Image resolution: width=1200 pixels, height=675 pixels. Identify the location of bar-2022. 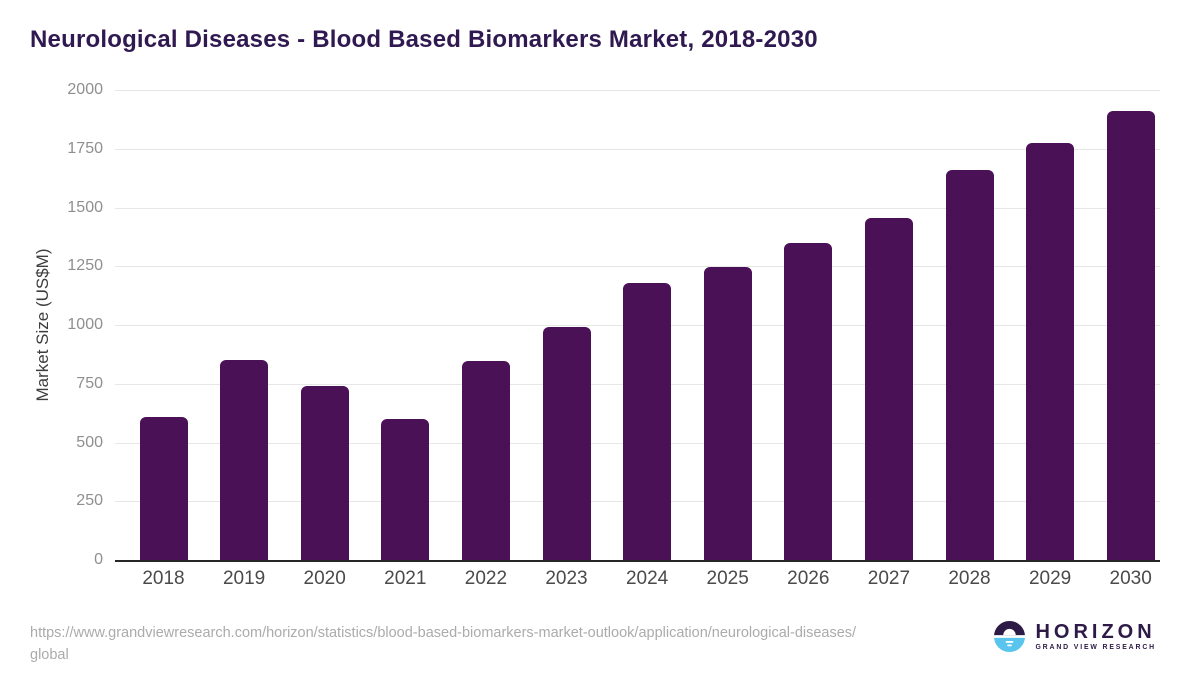
(485, 460).